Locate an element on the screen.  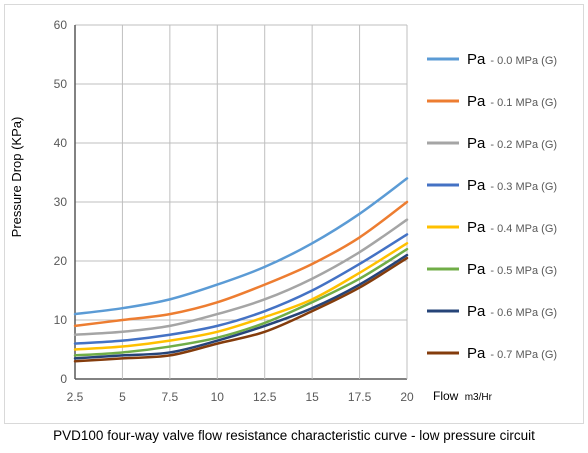
x-axis-label: Flow m3/Hr is located at coordinates (463, 396).